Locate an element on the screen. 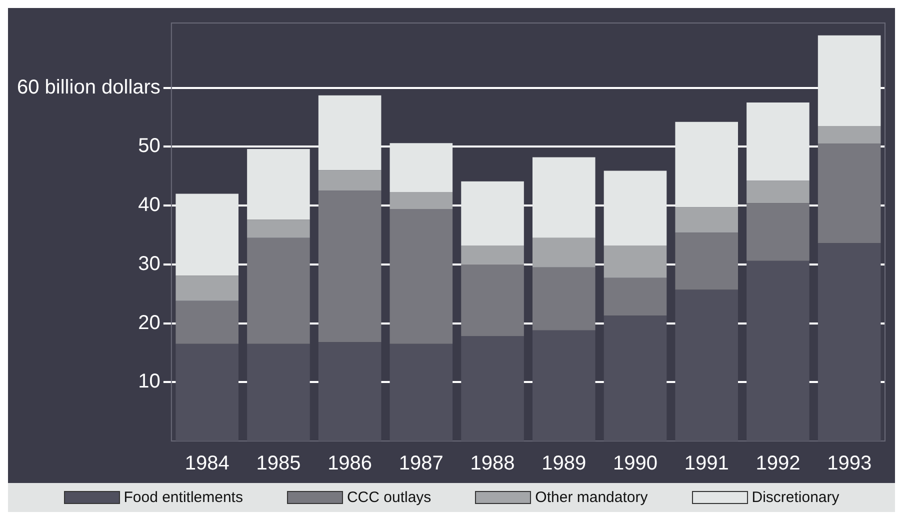  y-tick-label: 50 is located at coordinates (149, 146).